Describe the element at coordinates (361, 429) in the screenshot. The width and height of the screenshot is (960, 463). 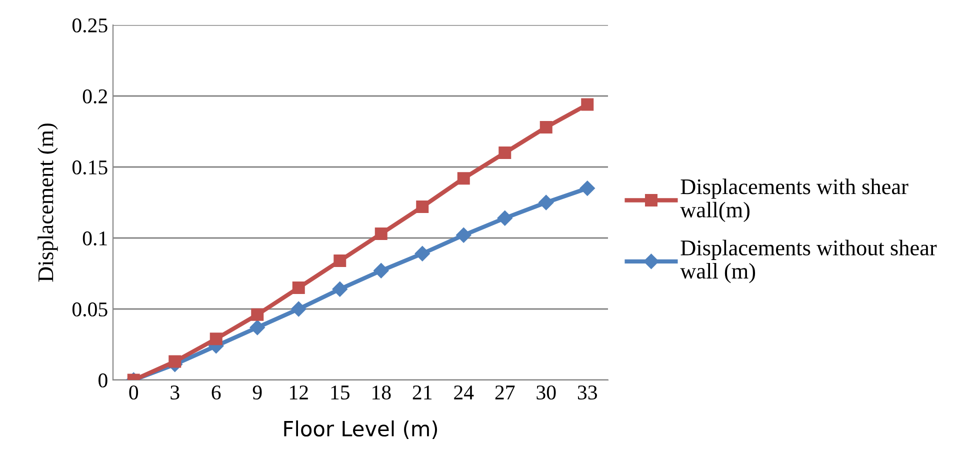
I see `x-axis-title: Floor Level (m)` at that location.